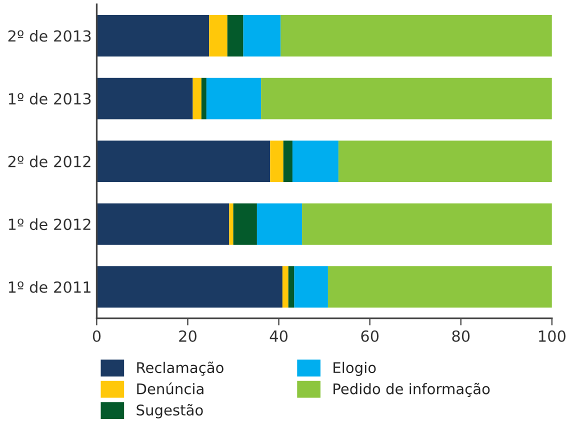  I want to click on legend-label: Pedido de informação, so click(412, 389).